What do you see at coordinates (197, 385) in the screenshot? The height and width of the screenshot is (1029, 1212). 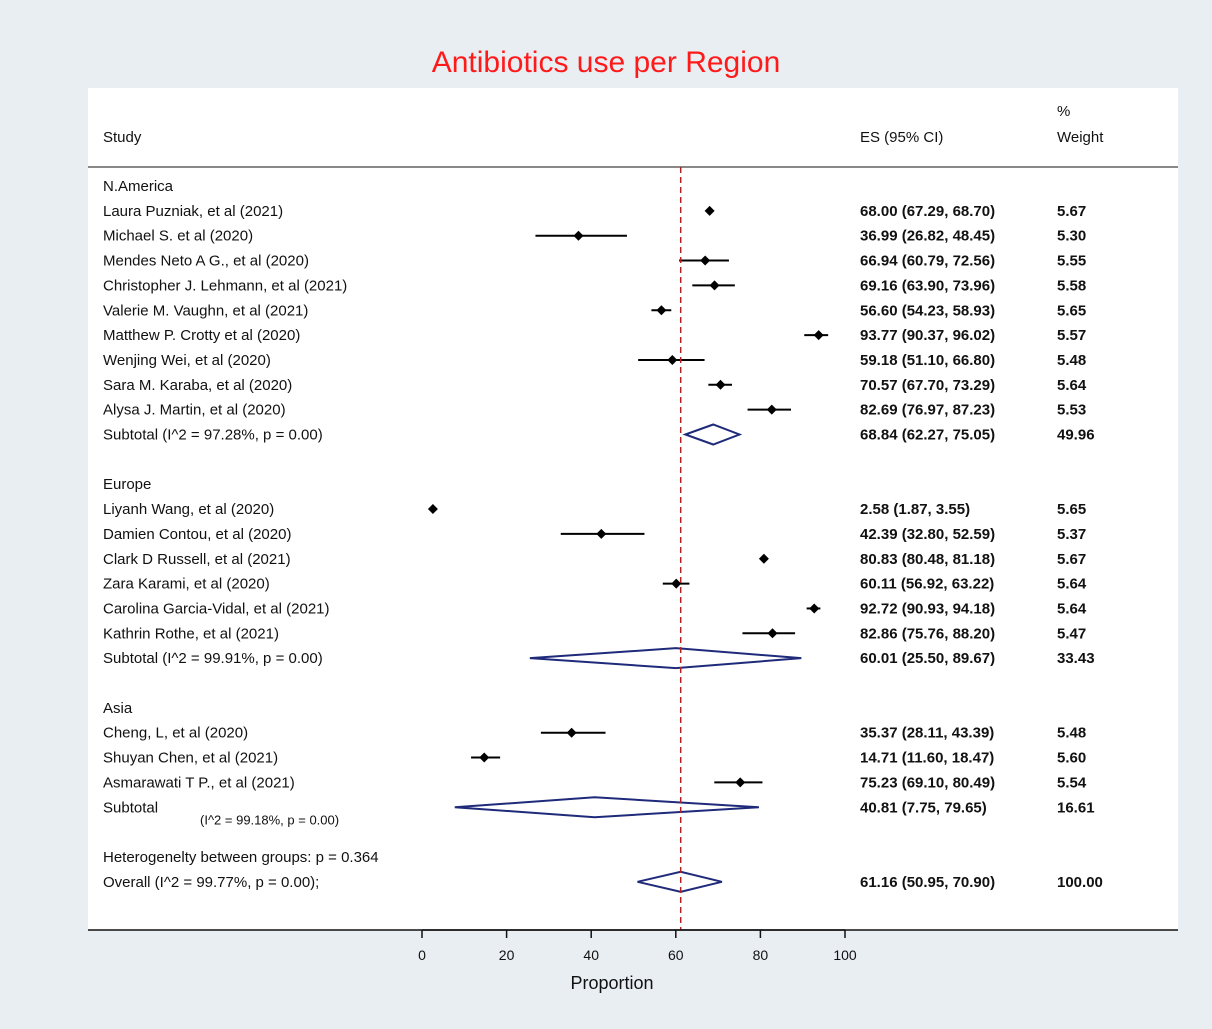 I see `study-label: Sara M. Karaba, et al (2020)` at bounding box center [197, 385].